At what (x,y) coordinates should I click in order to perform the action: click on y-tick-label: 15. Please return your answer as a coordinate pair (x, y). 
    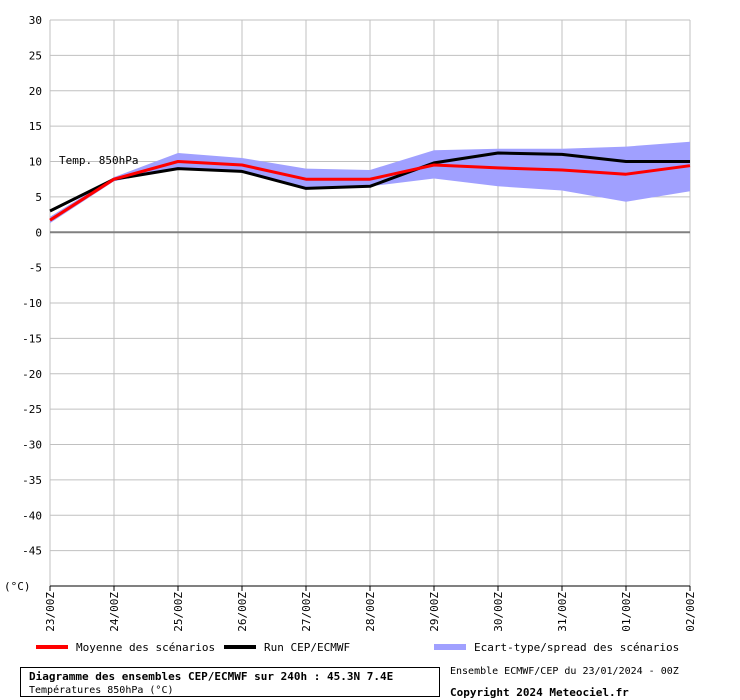
    Looking at the image, I should click on (35, 126).